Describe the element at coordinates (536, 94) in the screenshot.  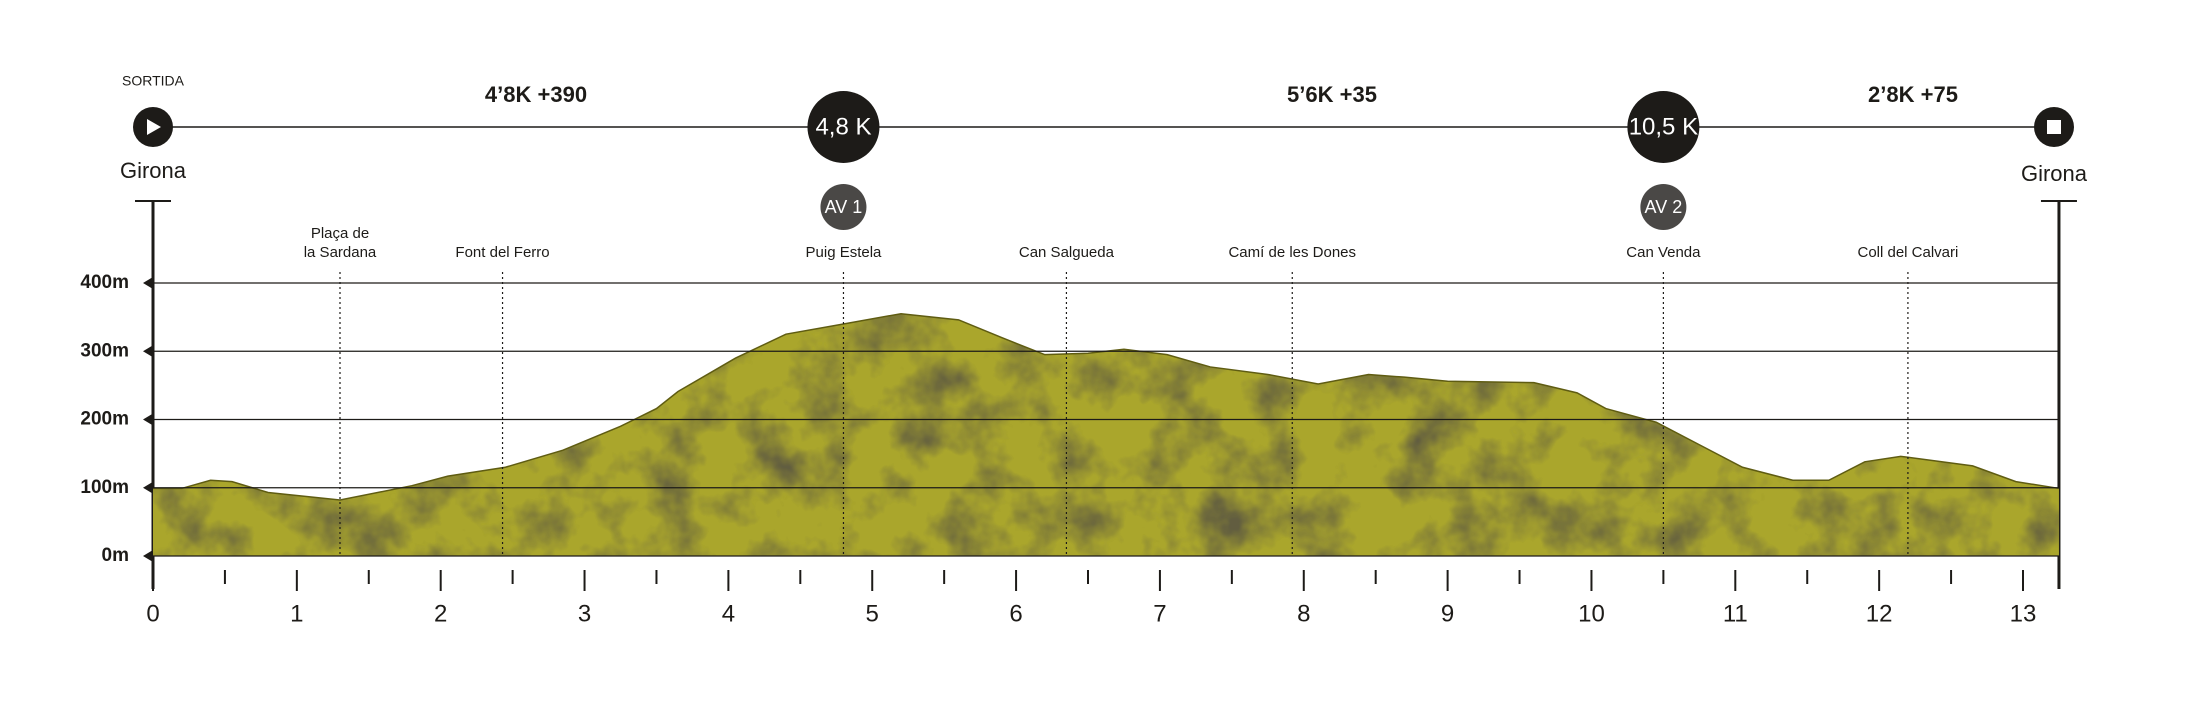
I see `segment-label: 4’8K +390` at that location.